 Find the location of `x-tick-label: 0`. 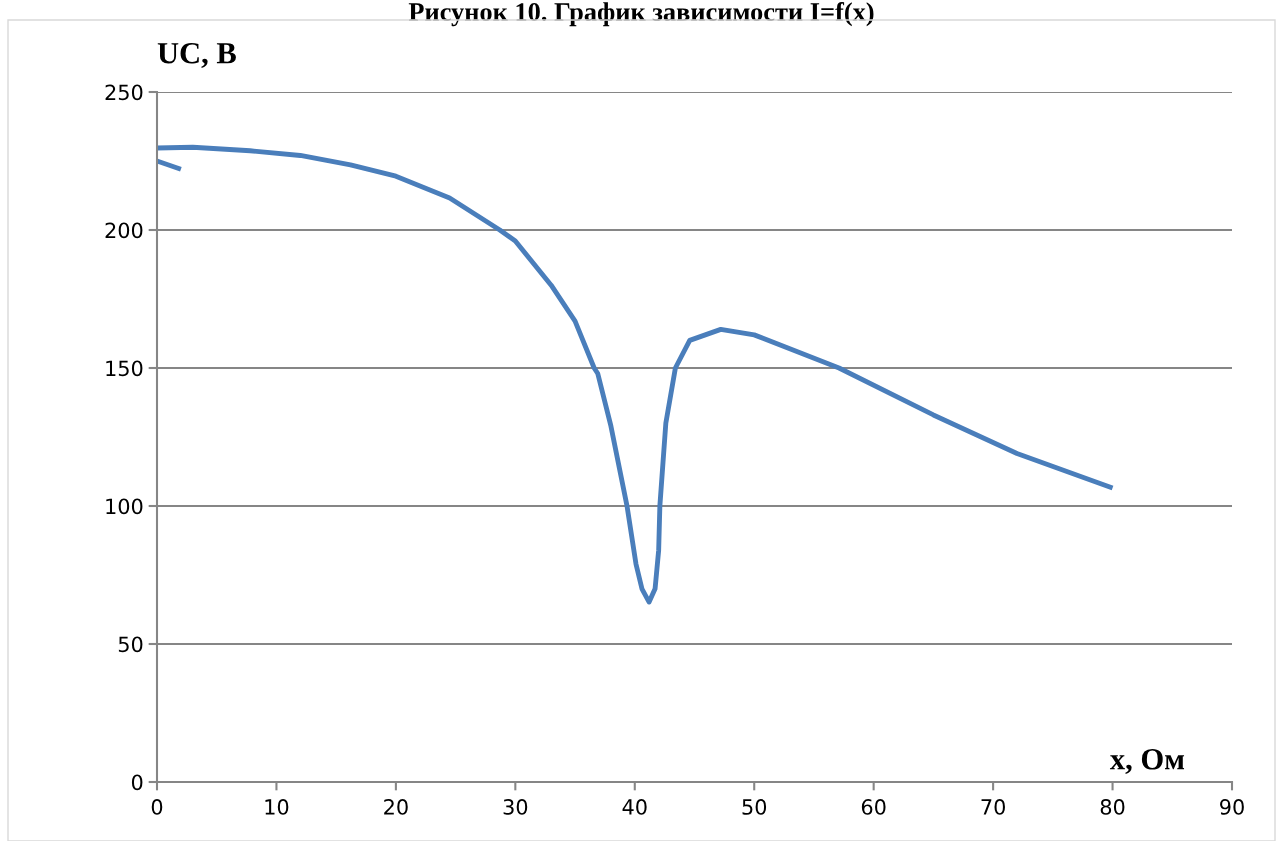

x-tick-label: 0 is located at coordinates (157, 807).